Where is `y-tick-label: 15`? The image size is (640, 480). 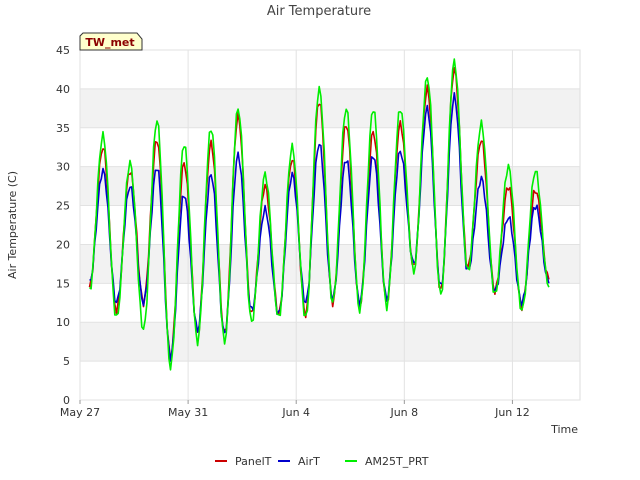
y-tick-label: 15 is located at coordinates (63, 283).